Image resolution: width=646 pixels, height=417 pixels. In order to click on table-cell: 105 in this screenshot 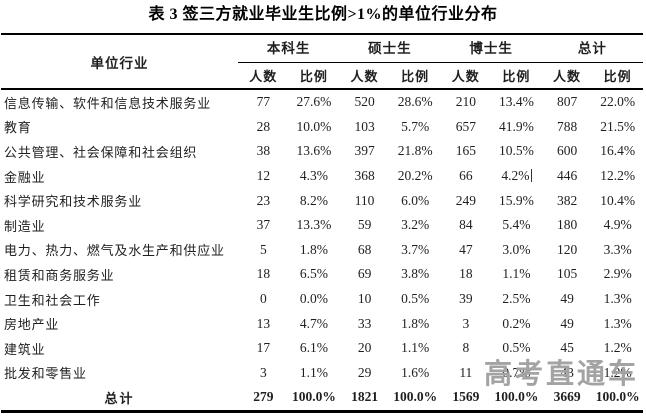, I will do `click(567, 274)`.